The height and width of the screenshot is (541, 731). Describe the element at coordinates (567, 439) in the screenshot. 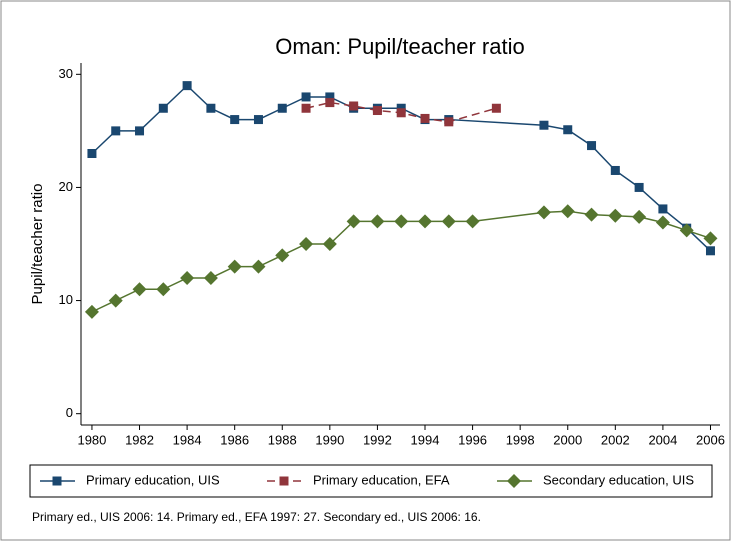

I see `x-tick-label: 2000` at that location.